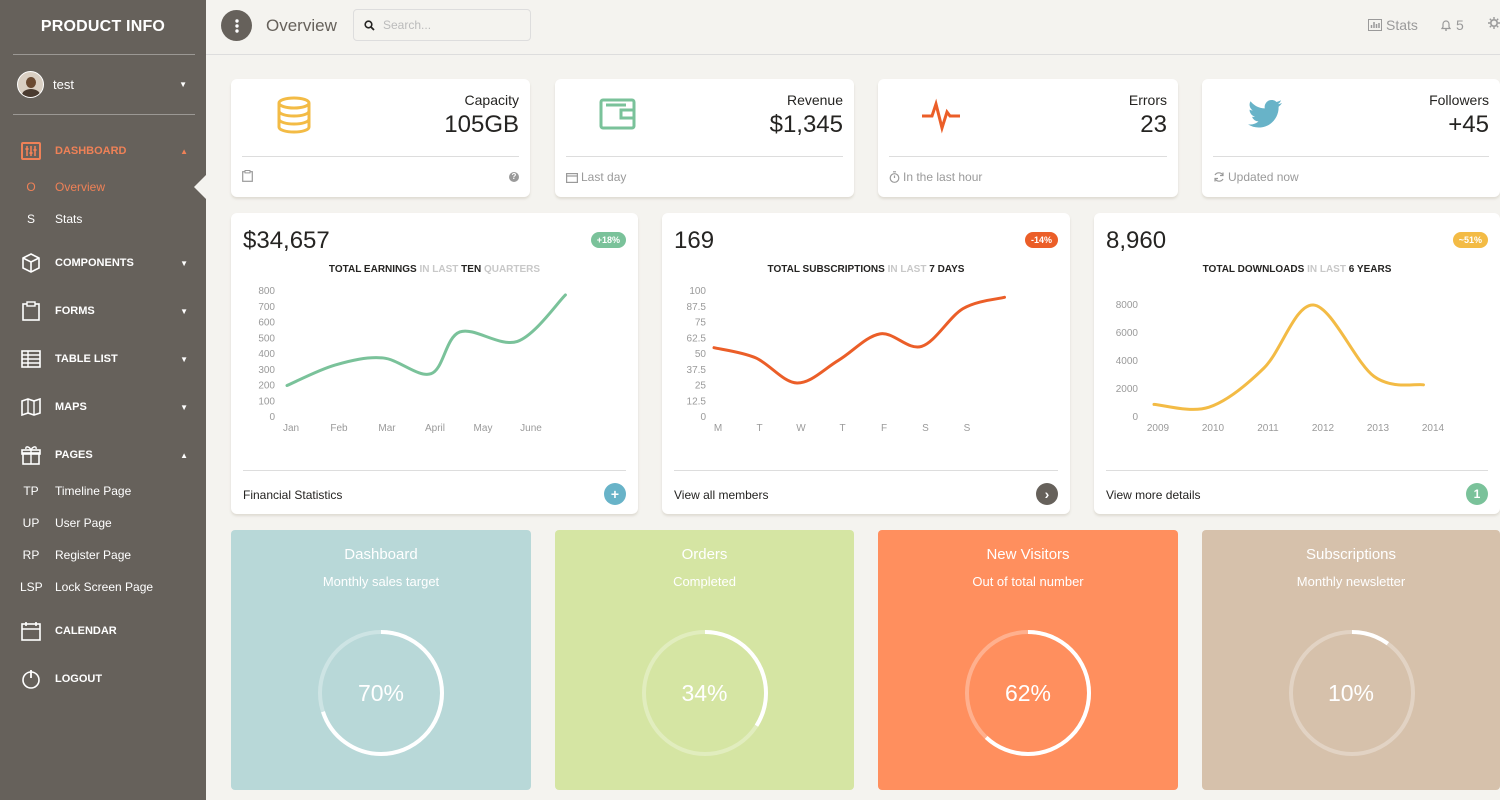  Describe the element at coordinates (721, 495) in the screenshot. I see `chart-footer-label: View all members` at that location.